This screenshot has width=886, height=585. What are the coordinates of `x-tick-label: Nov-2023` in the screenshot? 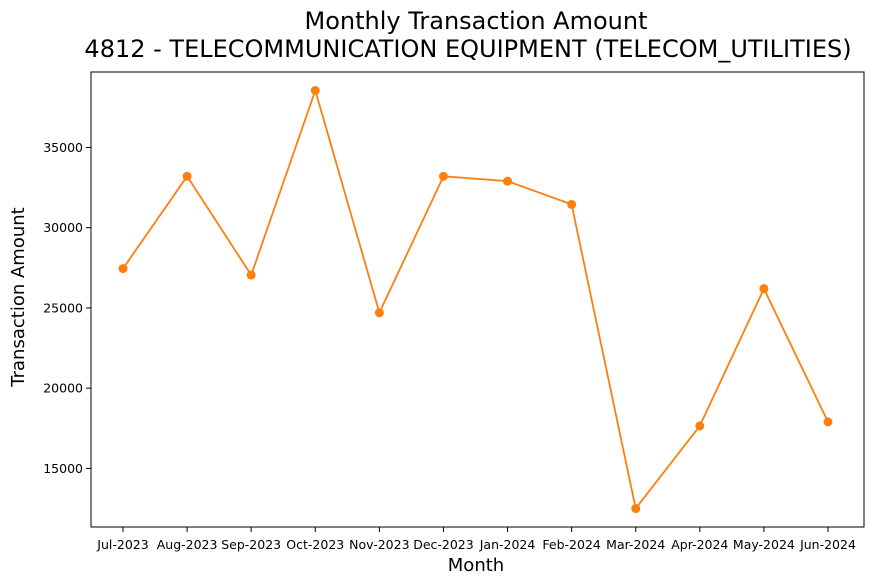 It's located at (379, 544).